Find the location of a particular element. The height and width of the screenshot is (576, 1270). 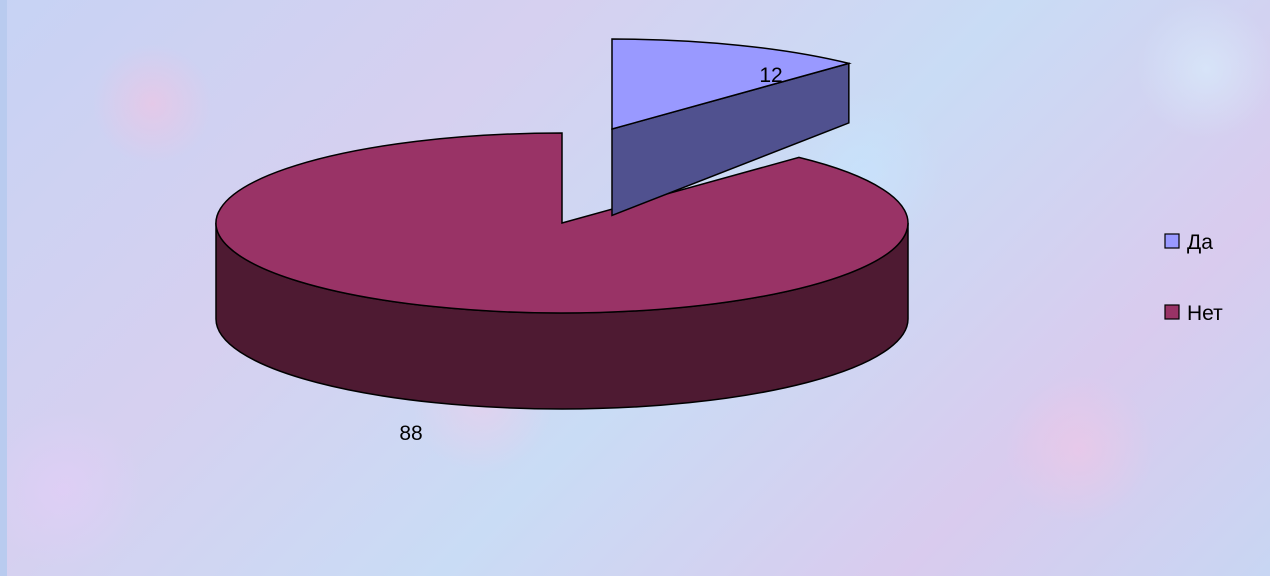

legend-swatch-da is located at coordinates (1172, 241).